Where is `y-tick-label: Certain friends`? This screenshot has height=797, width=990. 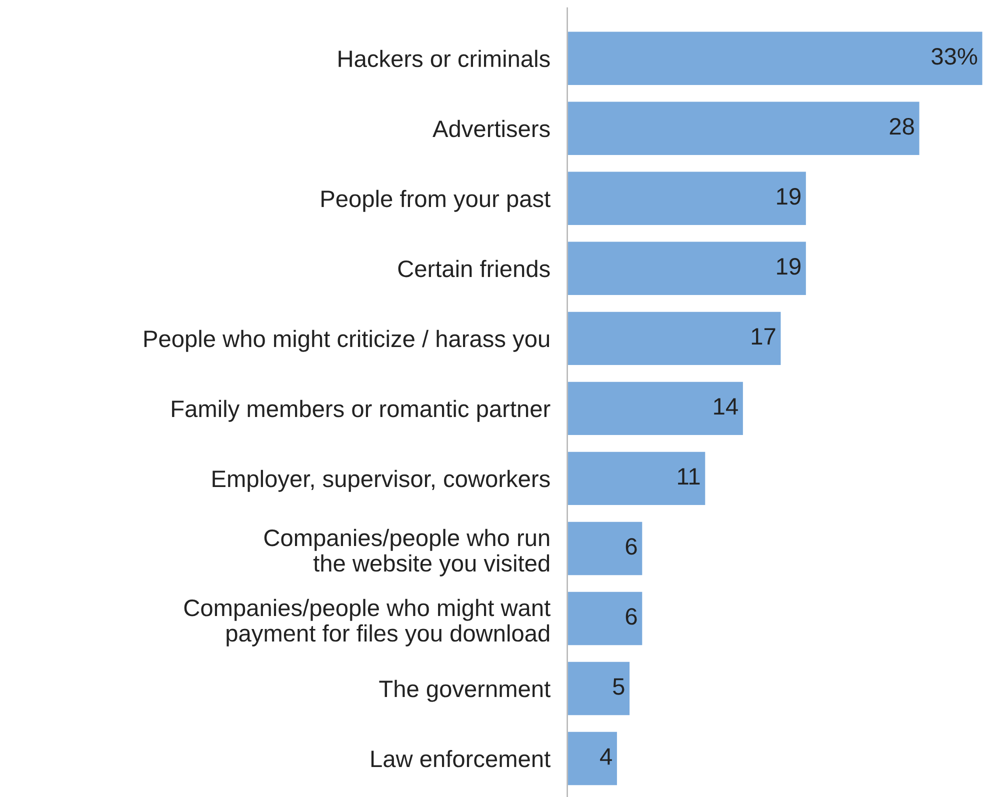
y-tick-label: Certain friends is located at coordinates (474, 269).